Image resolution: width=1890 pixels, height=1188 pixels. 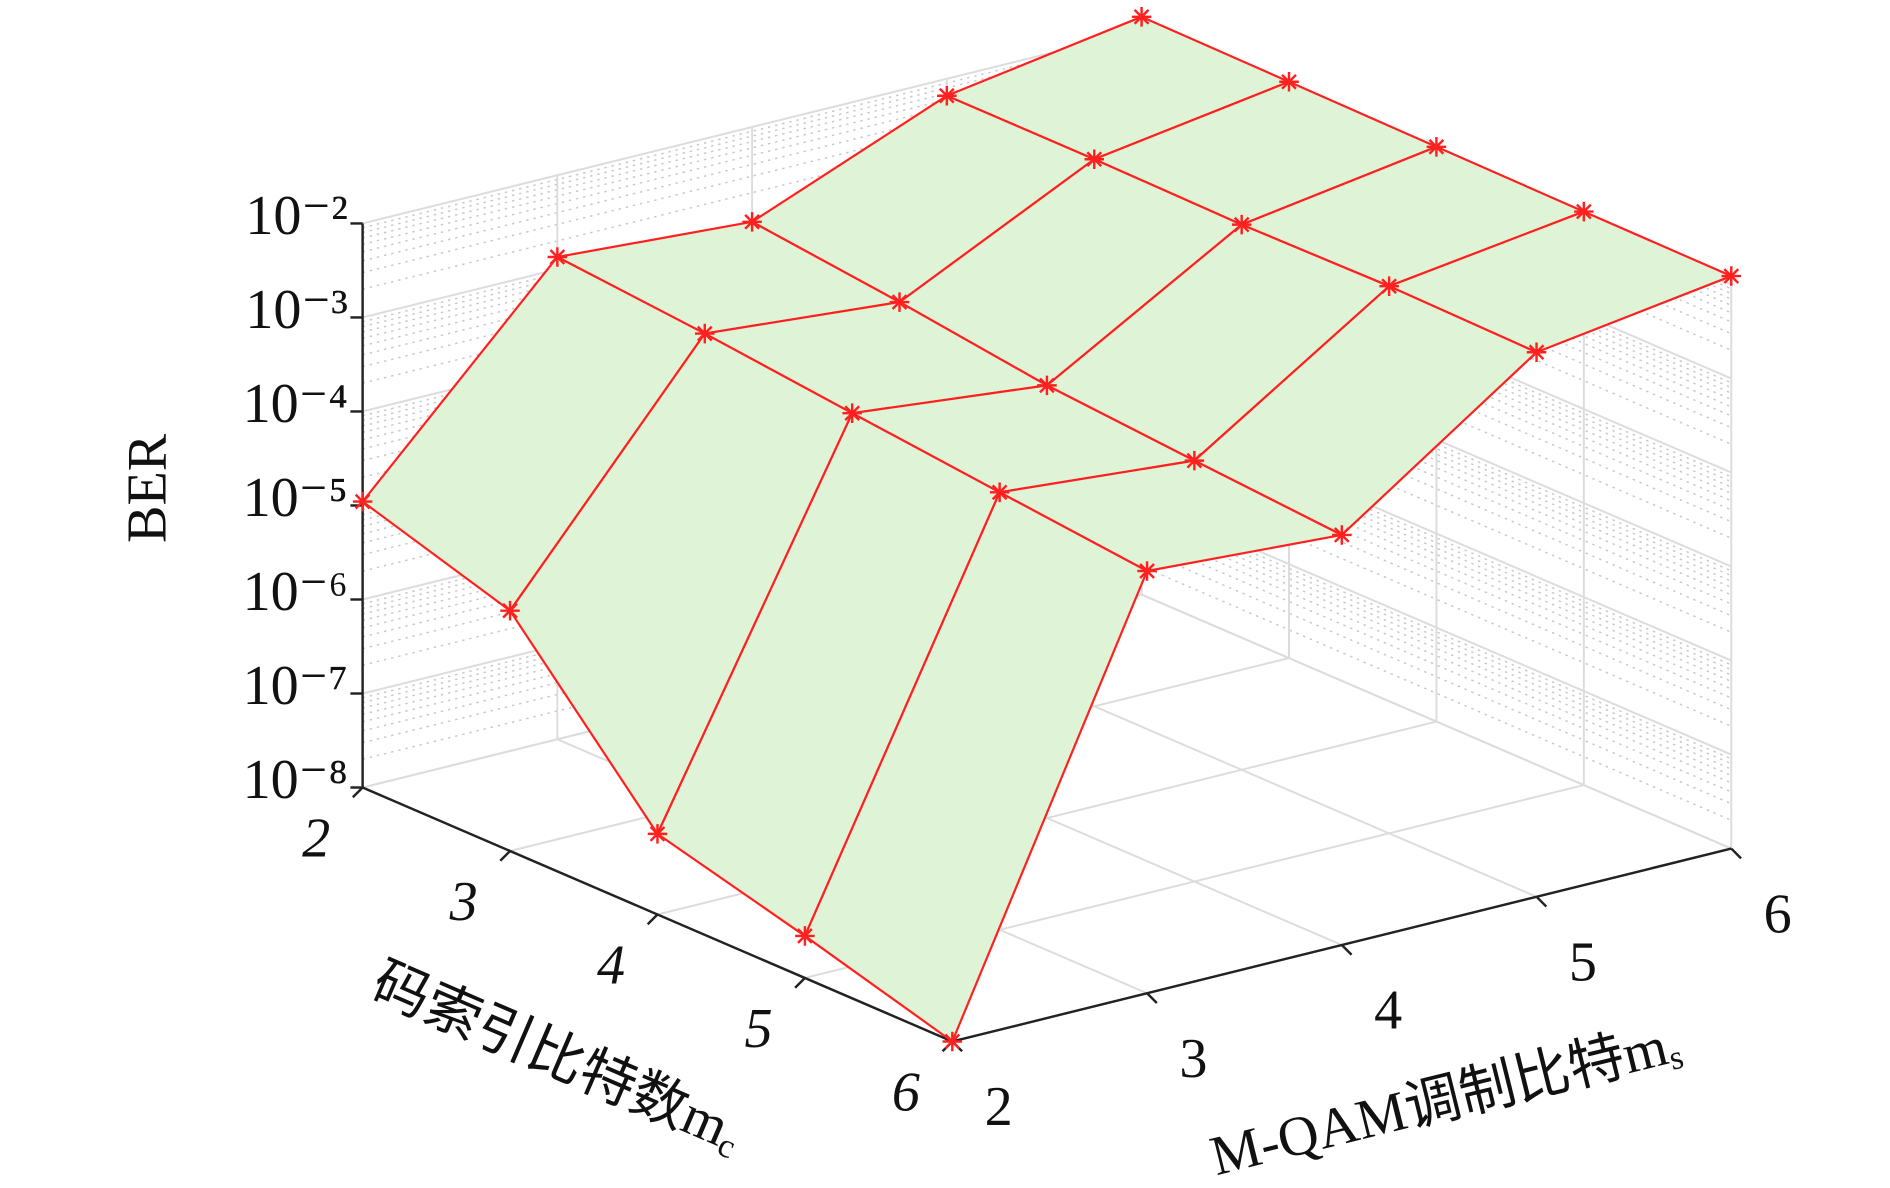 What do you see at coordinates (295, 686) in the screenshot?
I see `z-tick-label: 10⁻⁷` at bounding box center [295, 686].